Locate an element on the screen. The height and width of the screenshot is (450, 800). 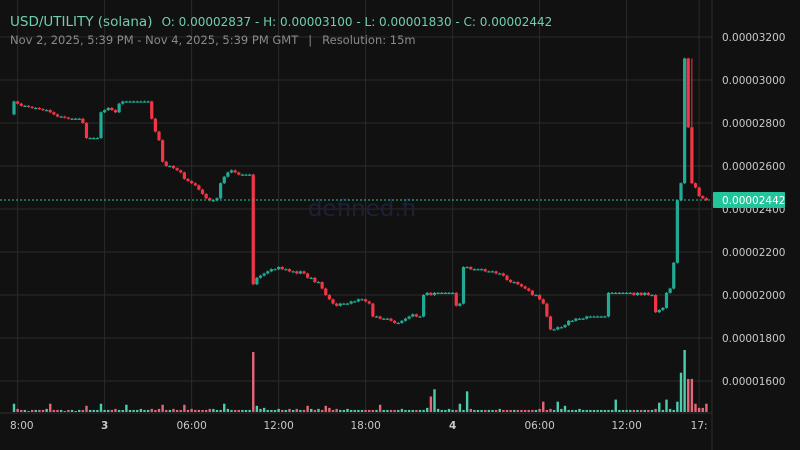
last-price-marker: 0.00002442 is located at coordinates (392, 199).